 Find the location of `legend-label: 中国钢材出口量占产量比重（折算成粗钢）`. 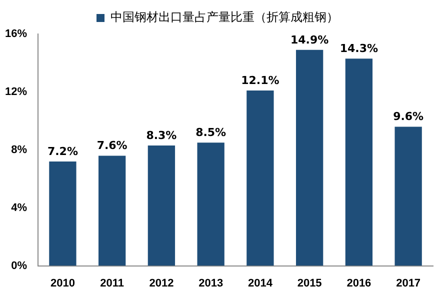

legend-label: 中国钢材出口量占产量比重（折算成粗钢） is located at coordinates (224, 17).